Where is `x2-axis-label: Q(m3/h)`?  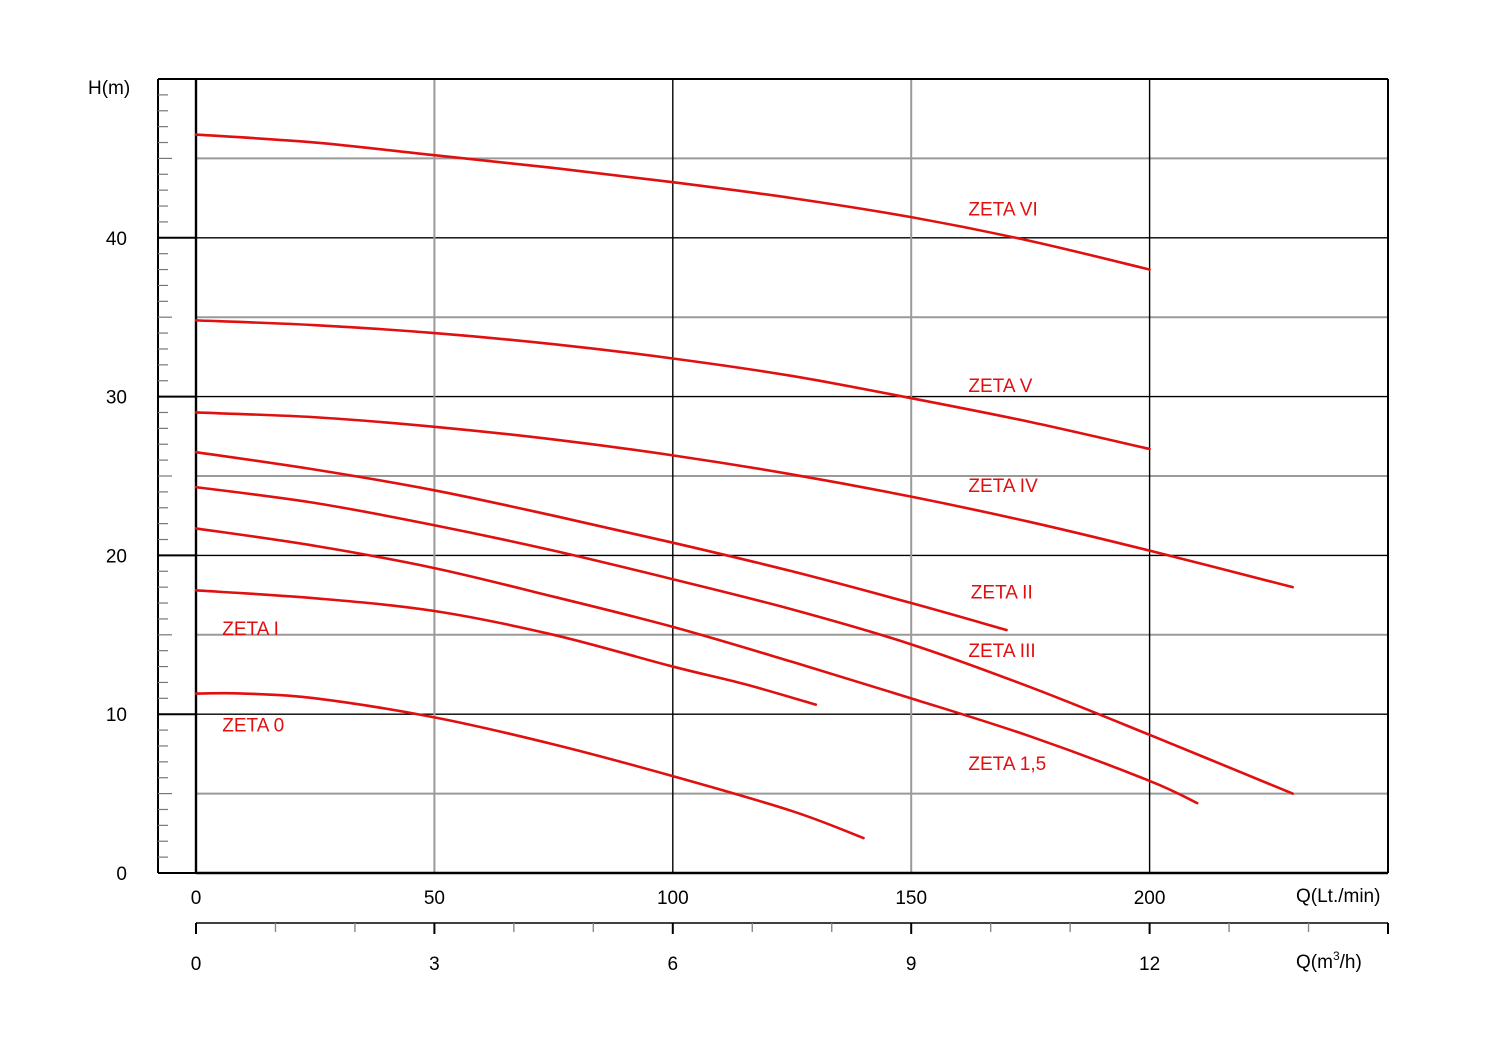 x2-axis-label: Q(m3/h) is located at coordinates (1329, 961).